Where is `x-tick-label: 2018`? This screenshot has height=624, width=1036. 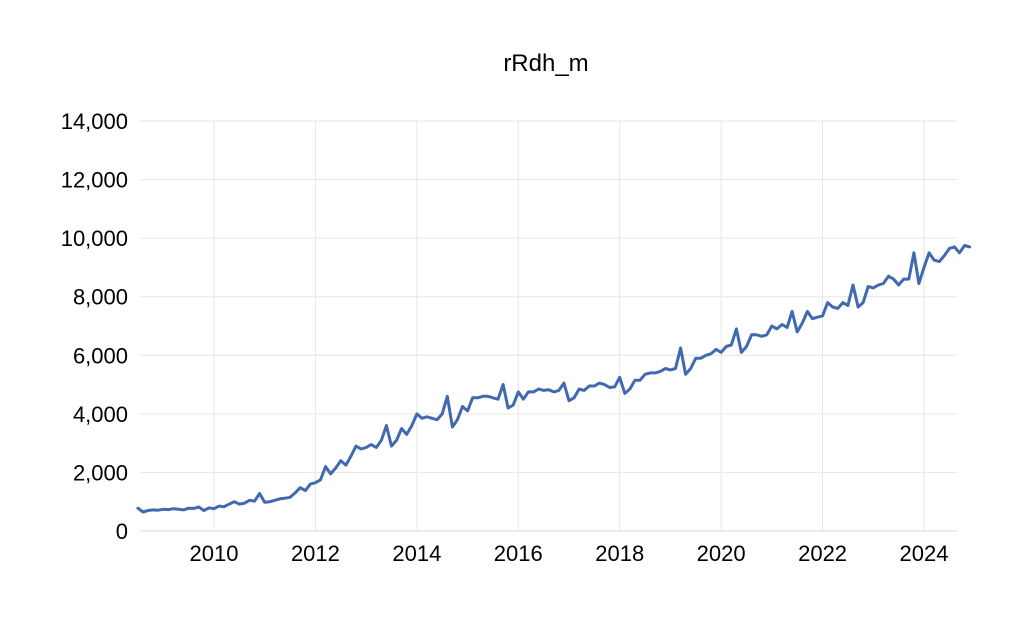 x-tick-label: 2018 is located at coordinates (619, 553).